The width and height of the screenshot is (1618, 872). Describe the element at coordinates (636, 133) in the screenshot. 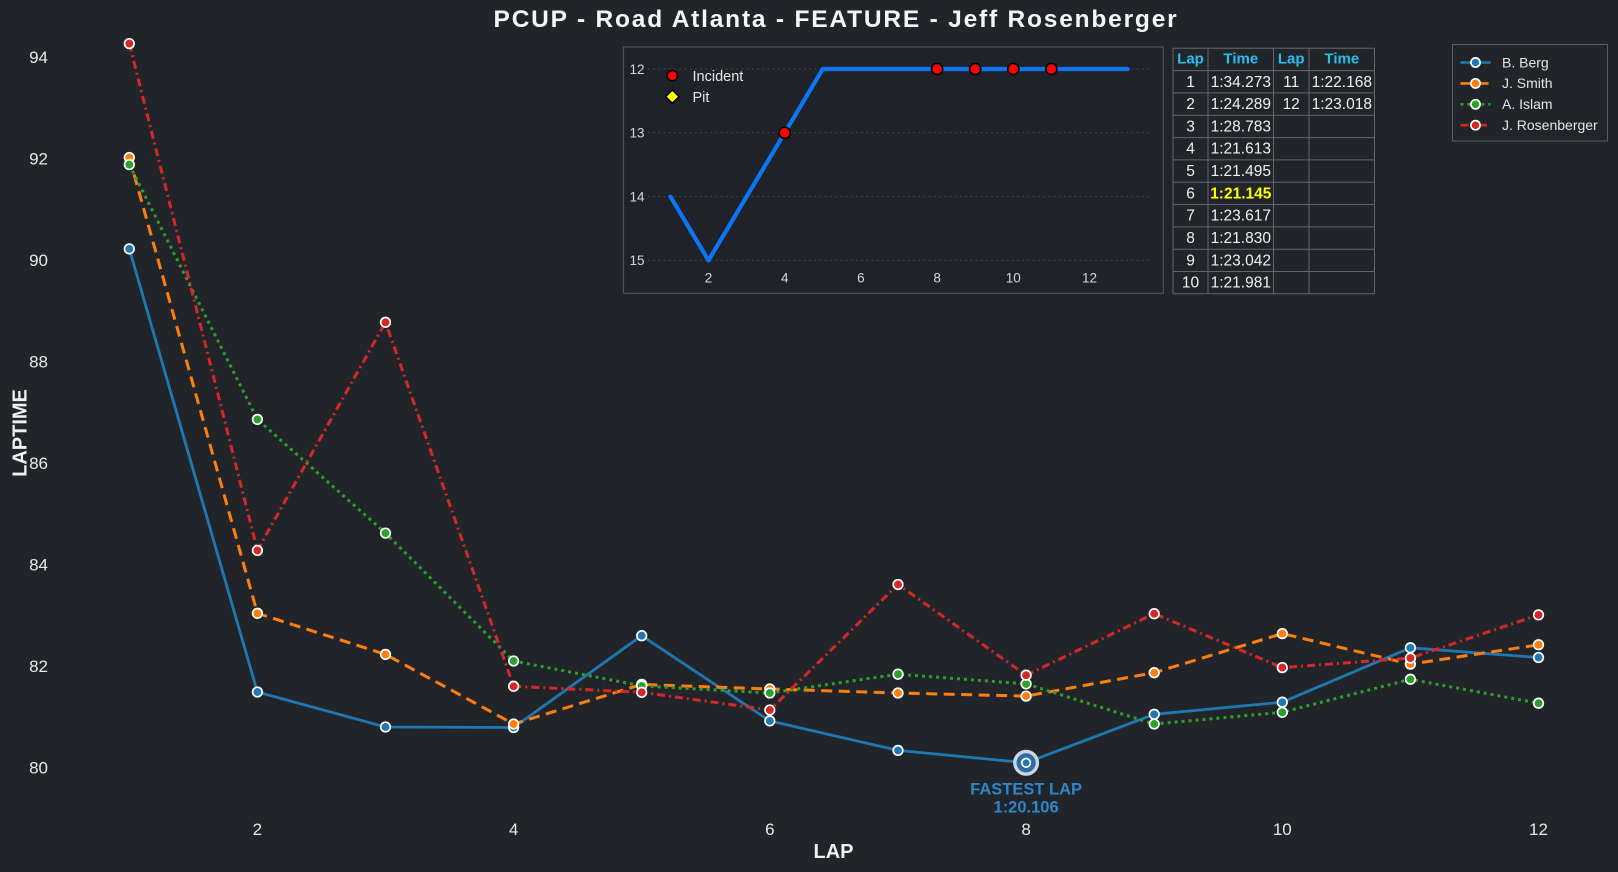

I see `svg-text: 13` at that location.